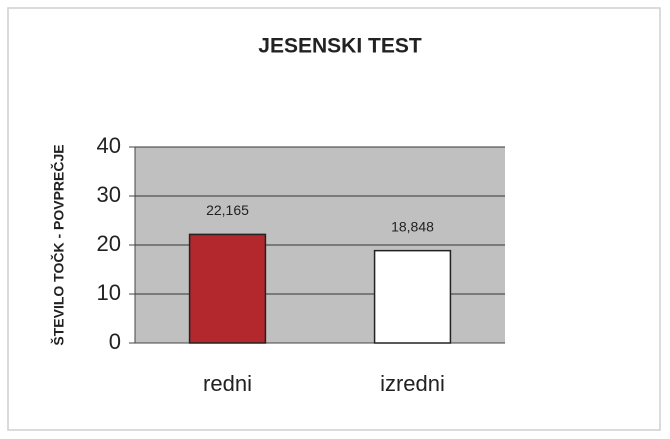 Image resolution: width=670 pixels, height=439 pixels. What do you see at coordinates (227, 210) in the screenshot?
I see `value-label: 22,165` at bounding box center [227, 210].